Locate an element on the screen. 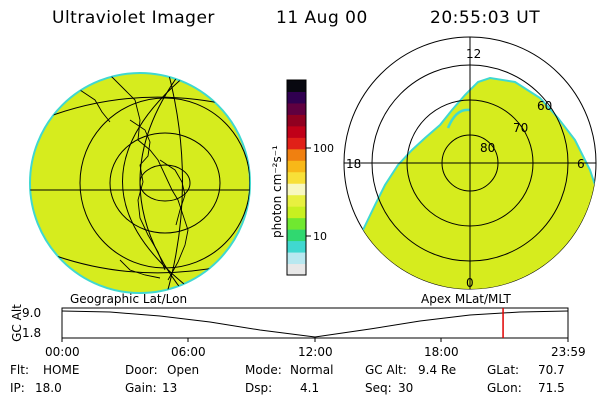 The width and height of the screenshot is (600, 400). mlt-label-12: 12 is located at coordinates (473, 54).